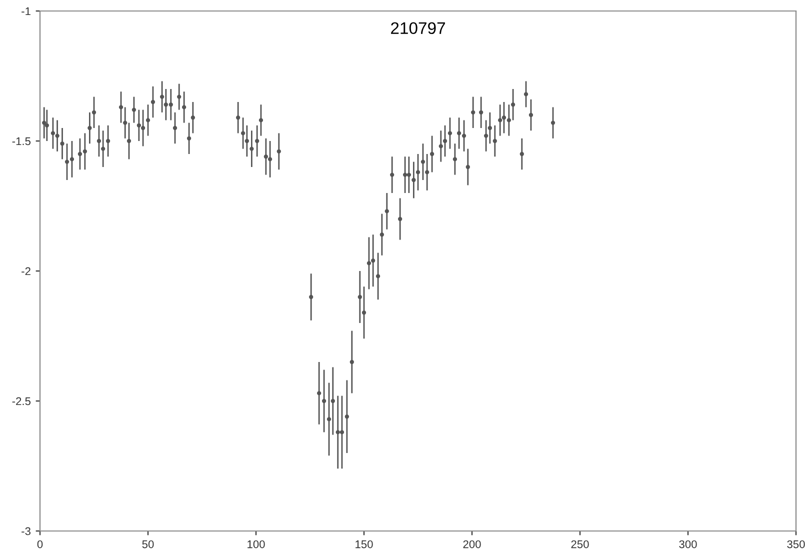  What do you see at coordinates (21, 141) in the screenshot?
I see `y-tick-label: -1.5` at bounding box center [21, 141].